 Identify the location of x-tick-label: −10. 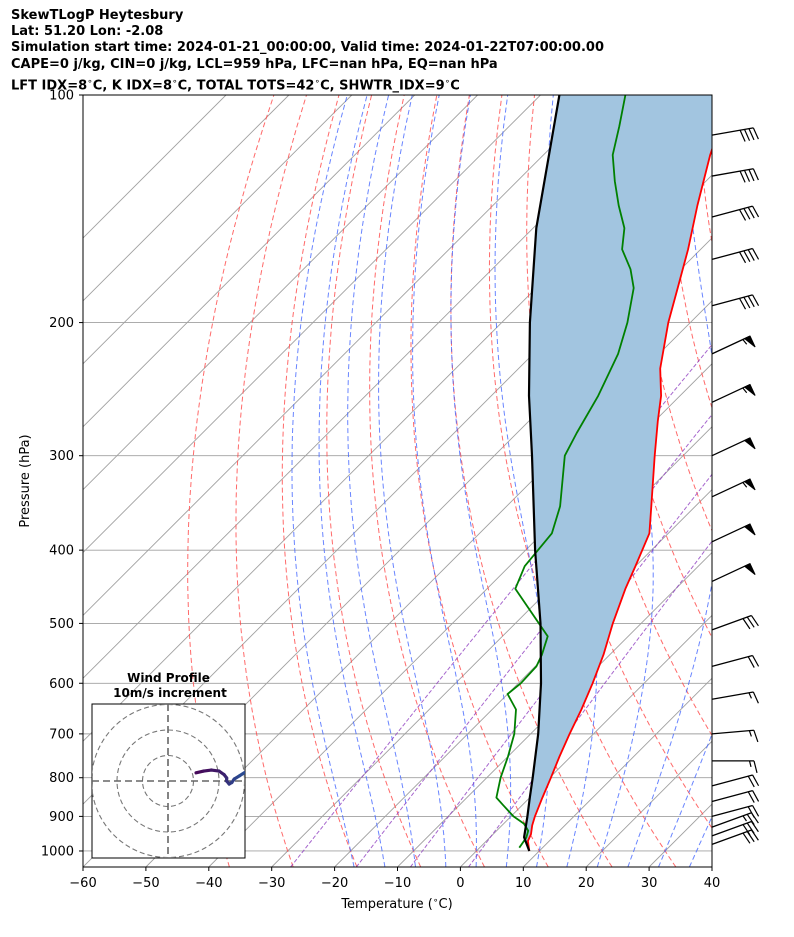
(397, 883).